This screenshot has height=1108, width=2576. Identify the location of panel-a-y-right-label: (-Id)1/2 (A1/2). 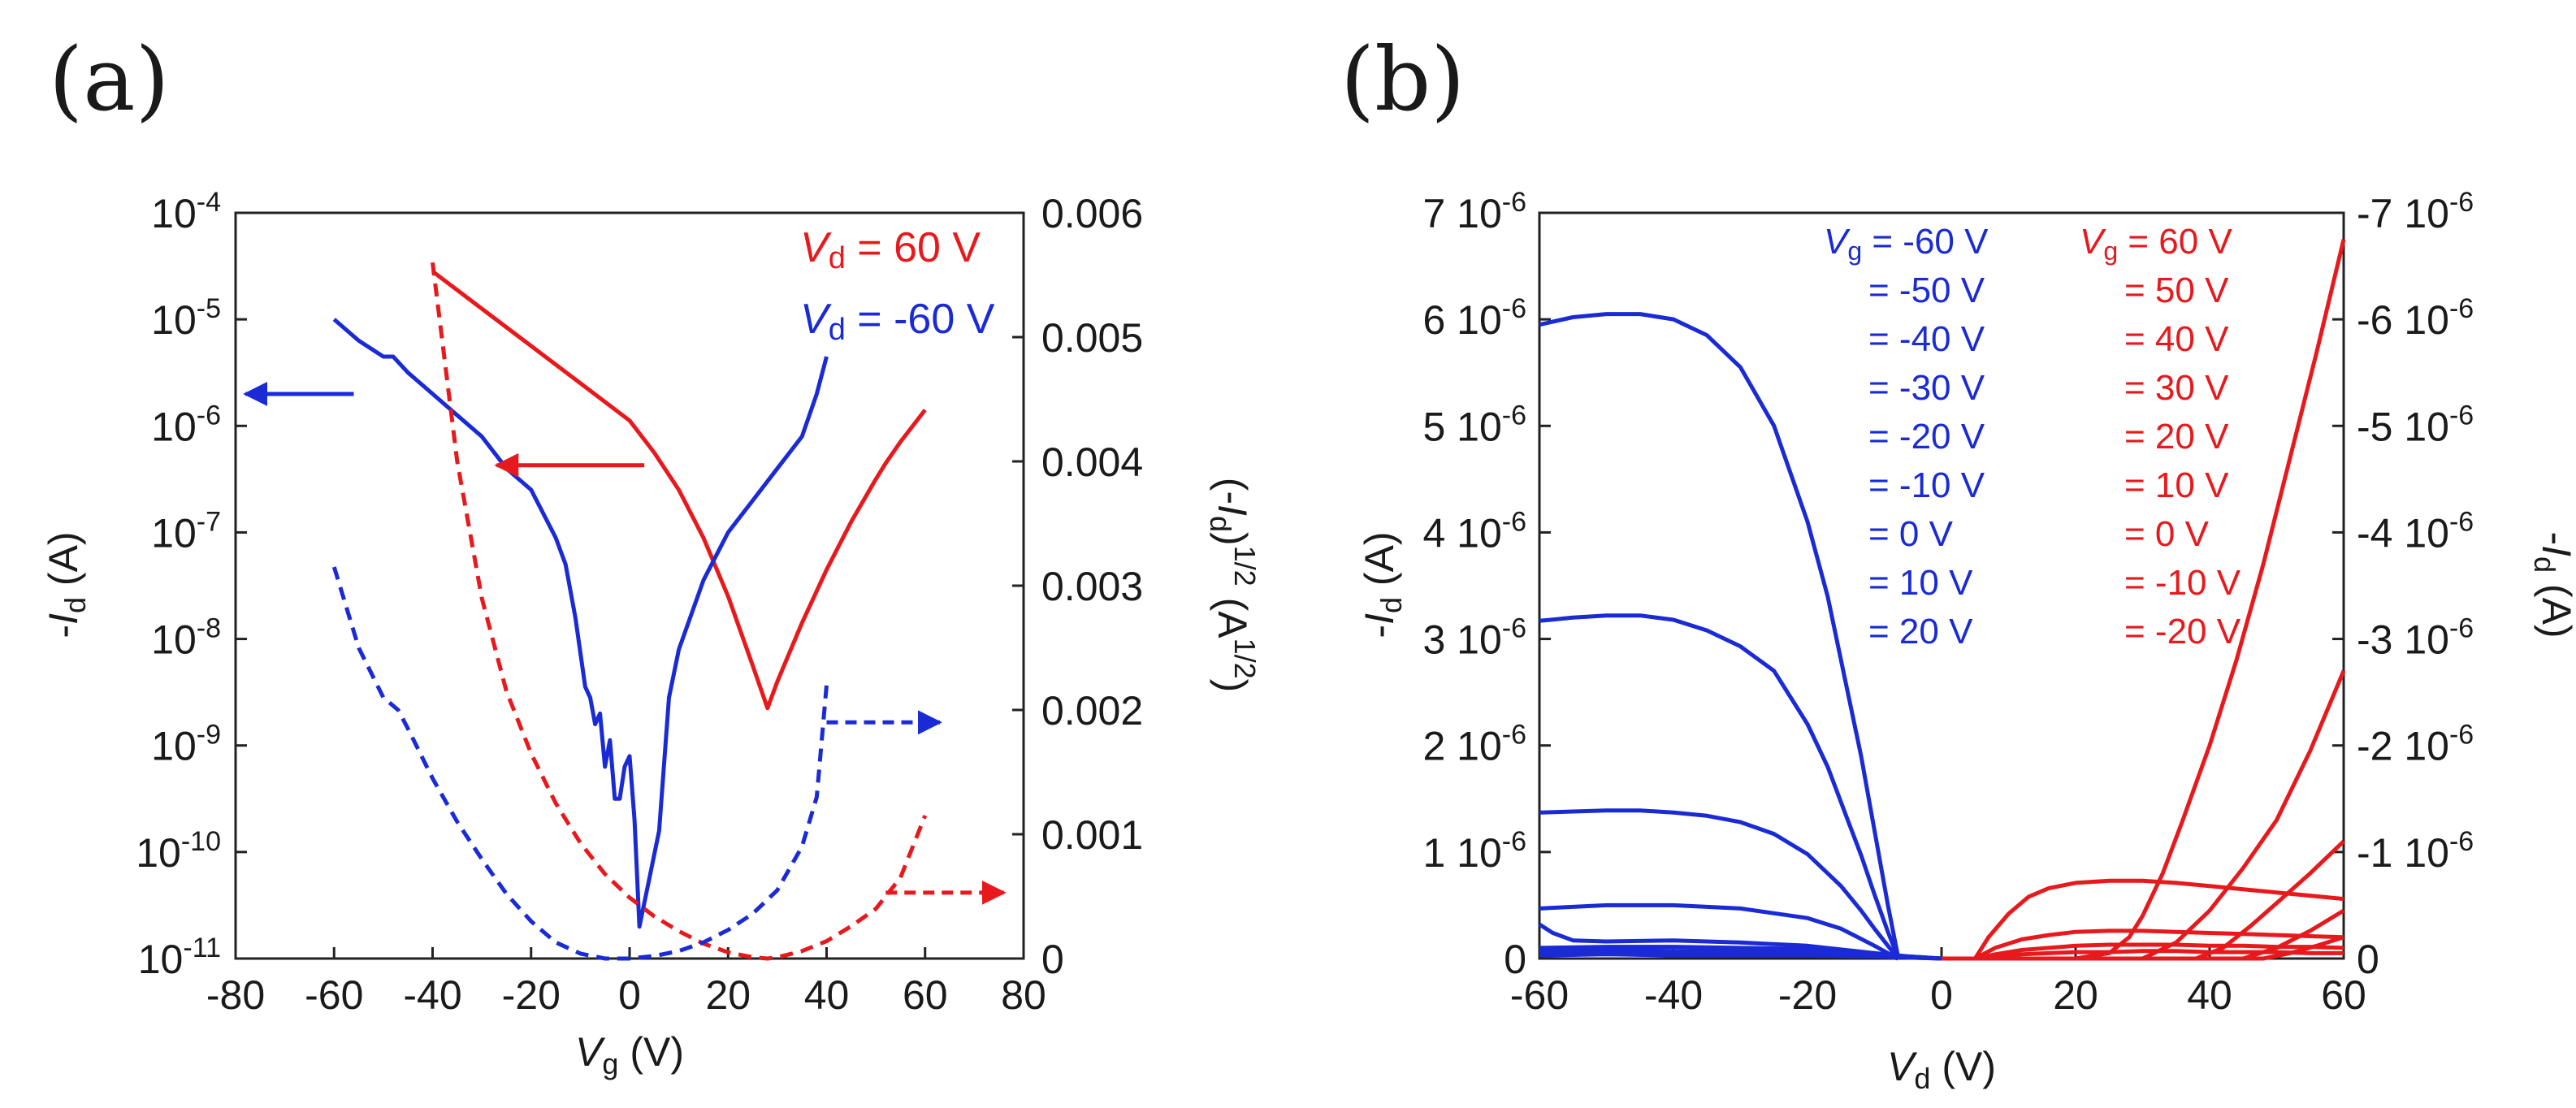
(1233, 585).